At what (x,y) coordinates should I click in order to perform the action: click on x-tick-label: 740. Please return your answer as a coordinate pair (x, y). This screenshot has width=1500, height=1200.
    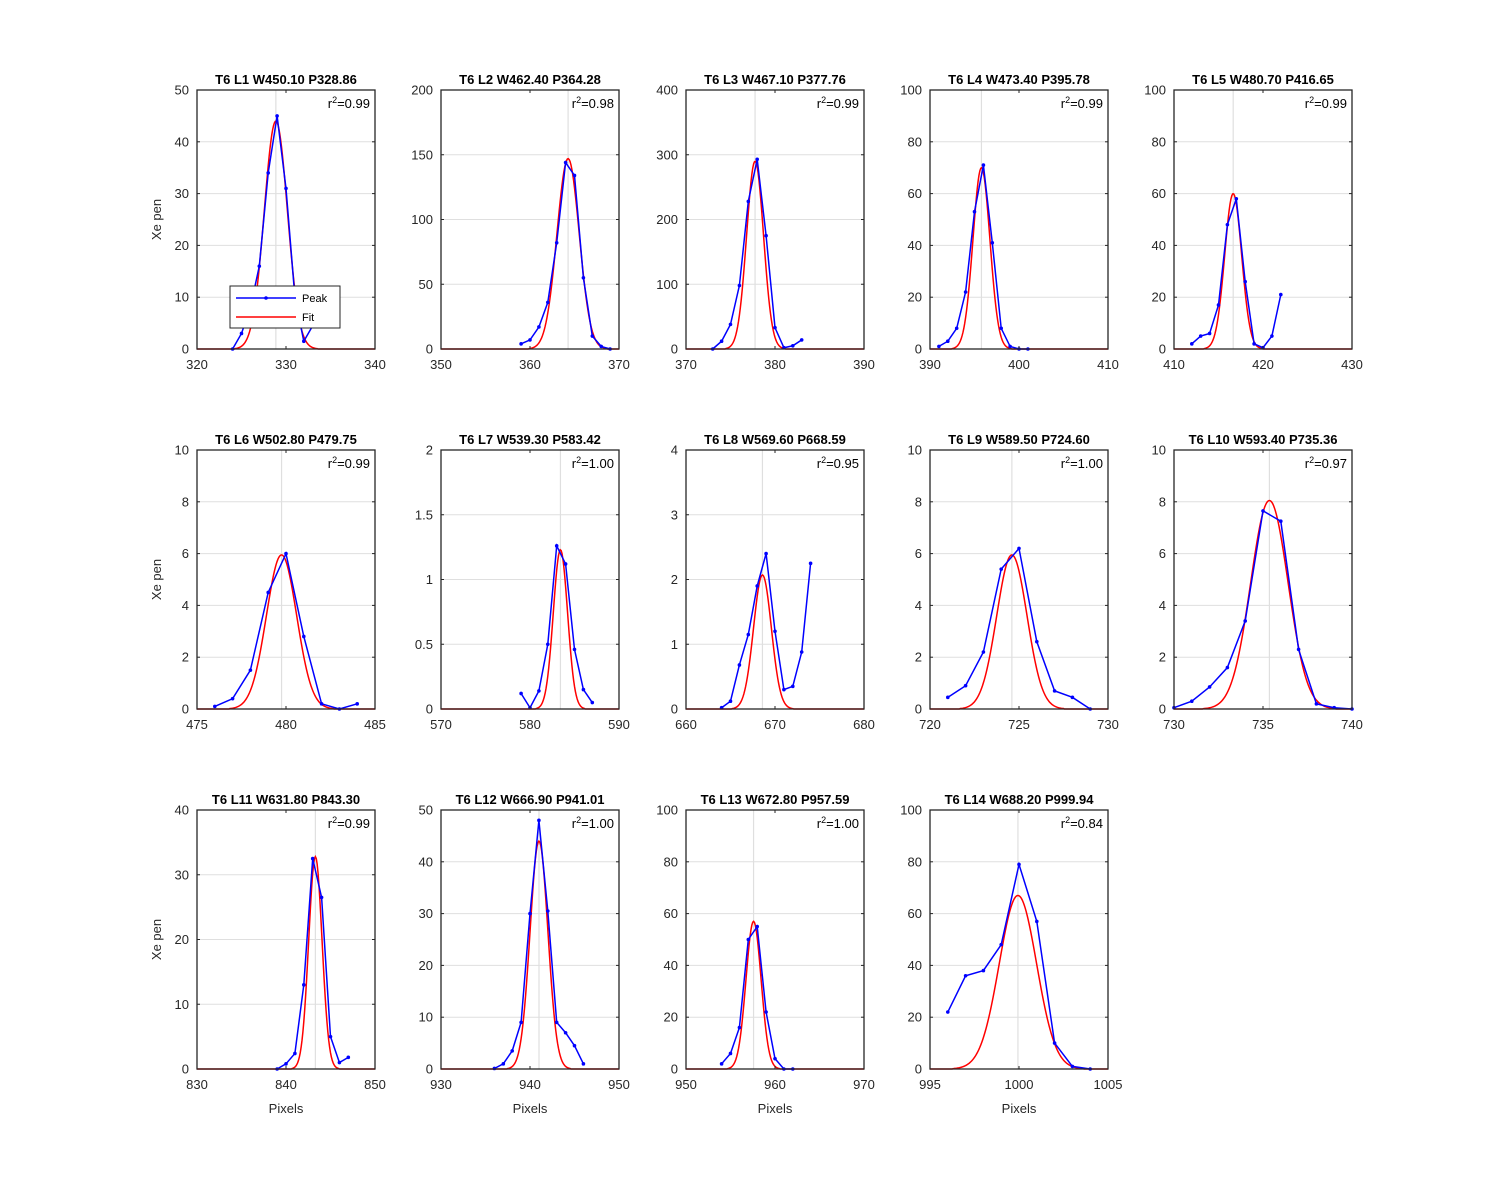
    Looking at the image, I should click on (1352, 724).